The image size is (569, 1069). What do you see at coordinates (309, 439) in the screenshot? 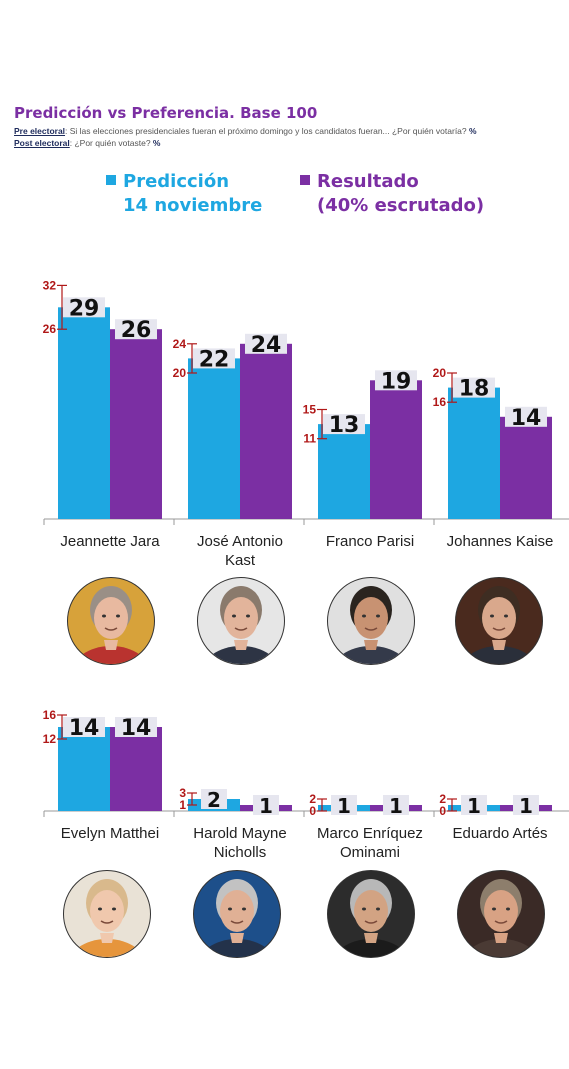
I see `error-lower-label: 11` at bounding box center [309, 439].